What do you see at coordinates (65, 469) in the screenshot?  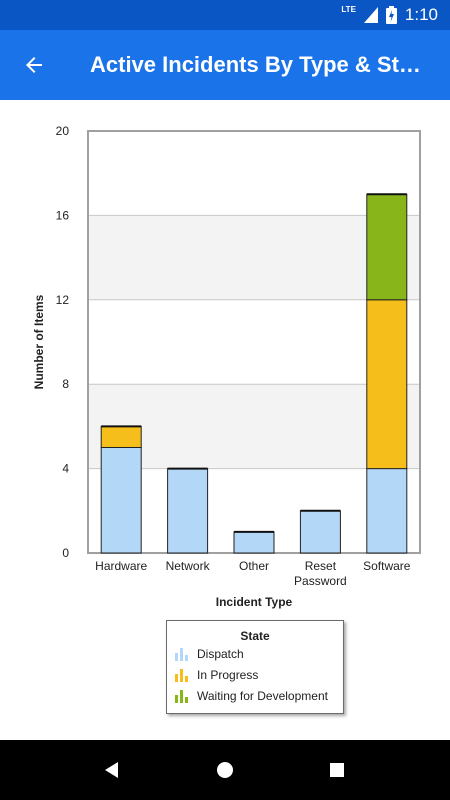 I see `y-tick-label: 4` at bounding box center [65, 469].